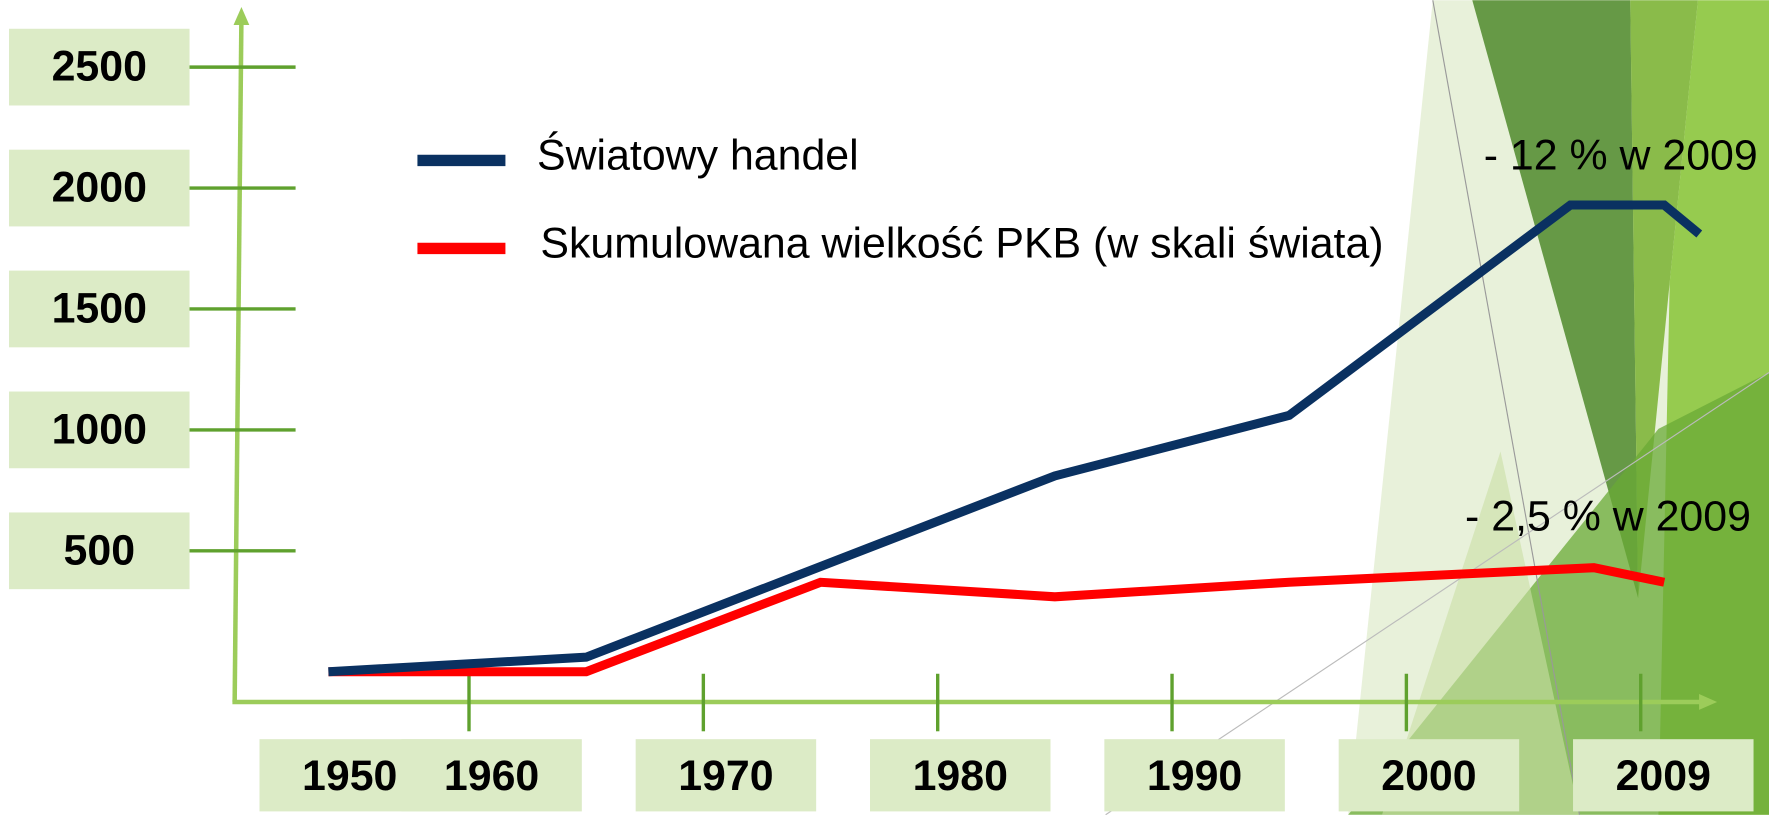 Image resolution: width=1769 pixels, height=815 pixels. Describe the element at coordinates (997, 620) in the screenshot. I see `series-line` at that location.